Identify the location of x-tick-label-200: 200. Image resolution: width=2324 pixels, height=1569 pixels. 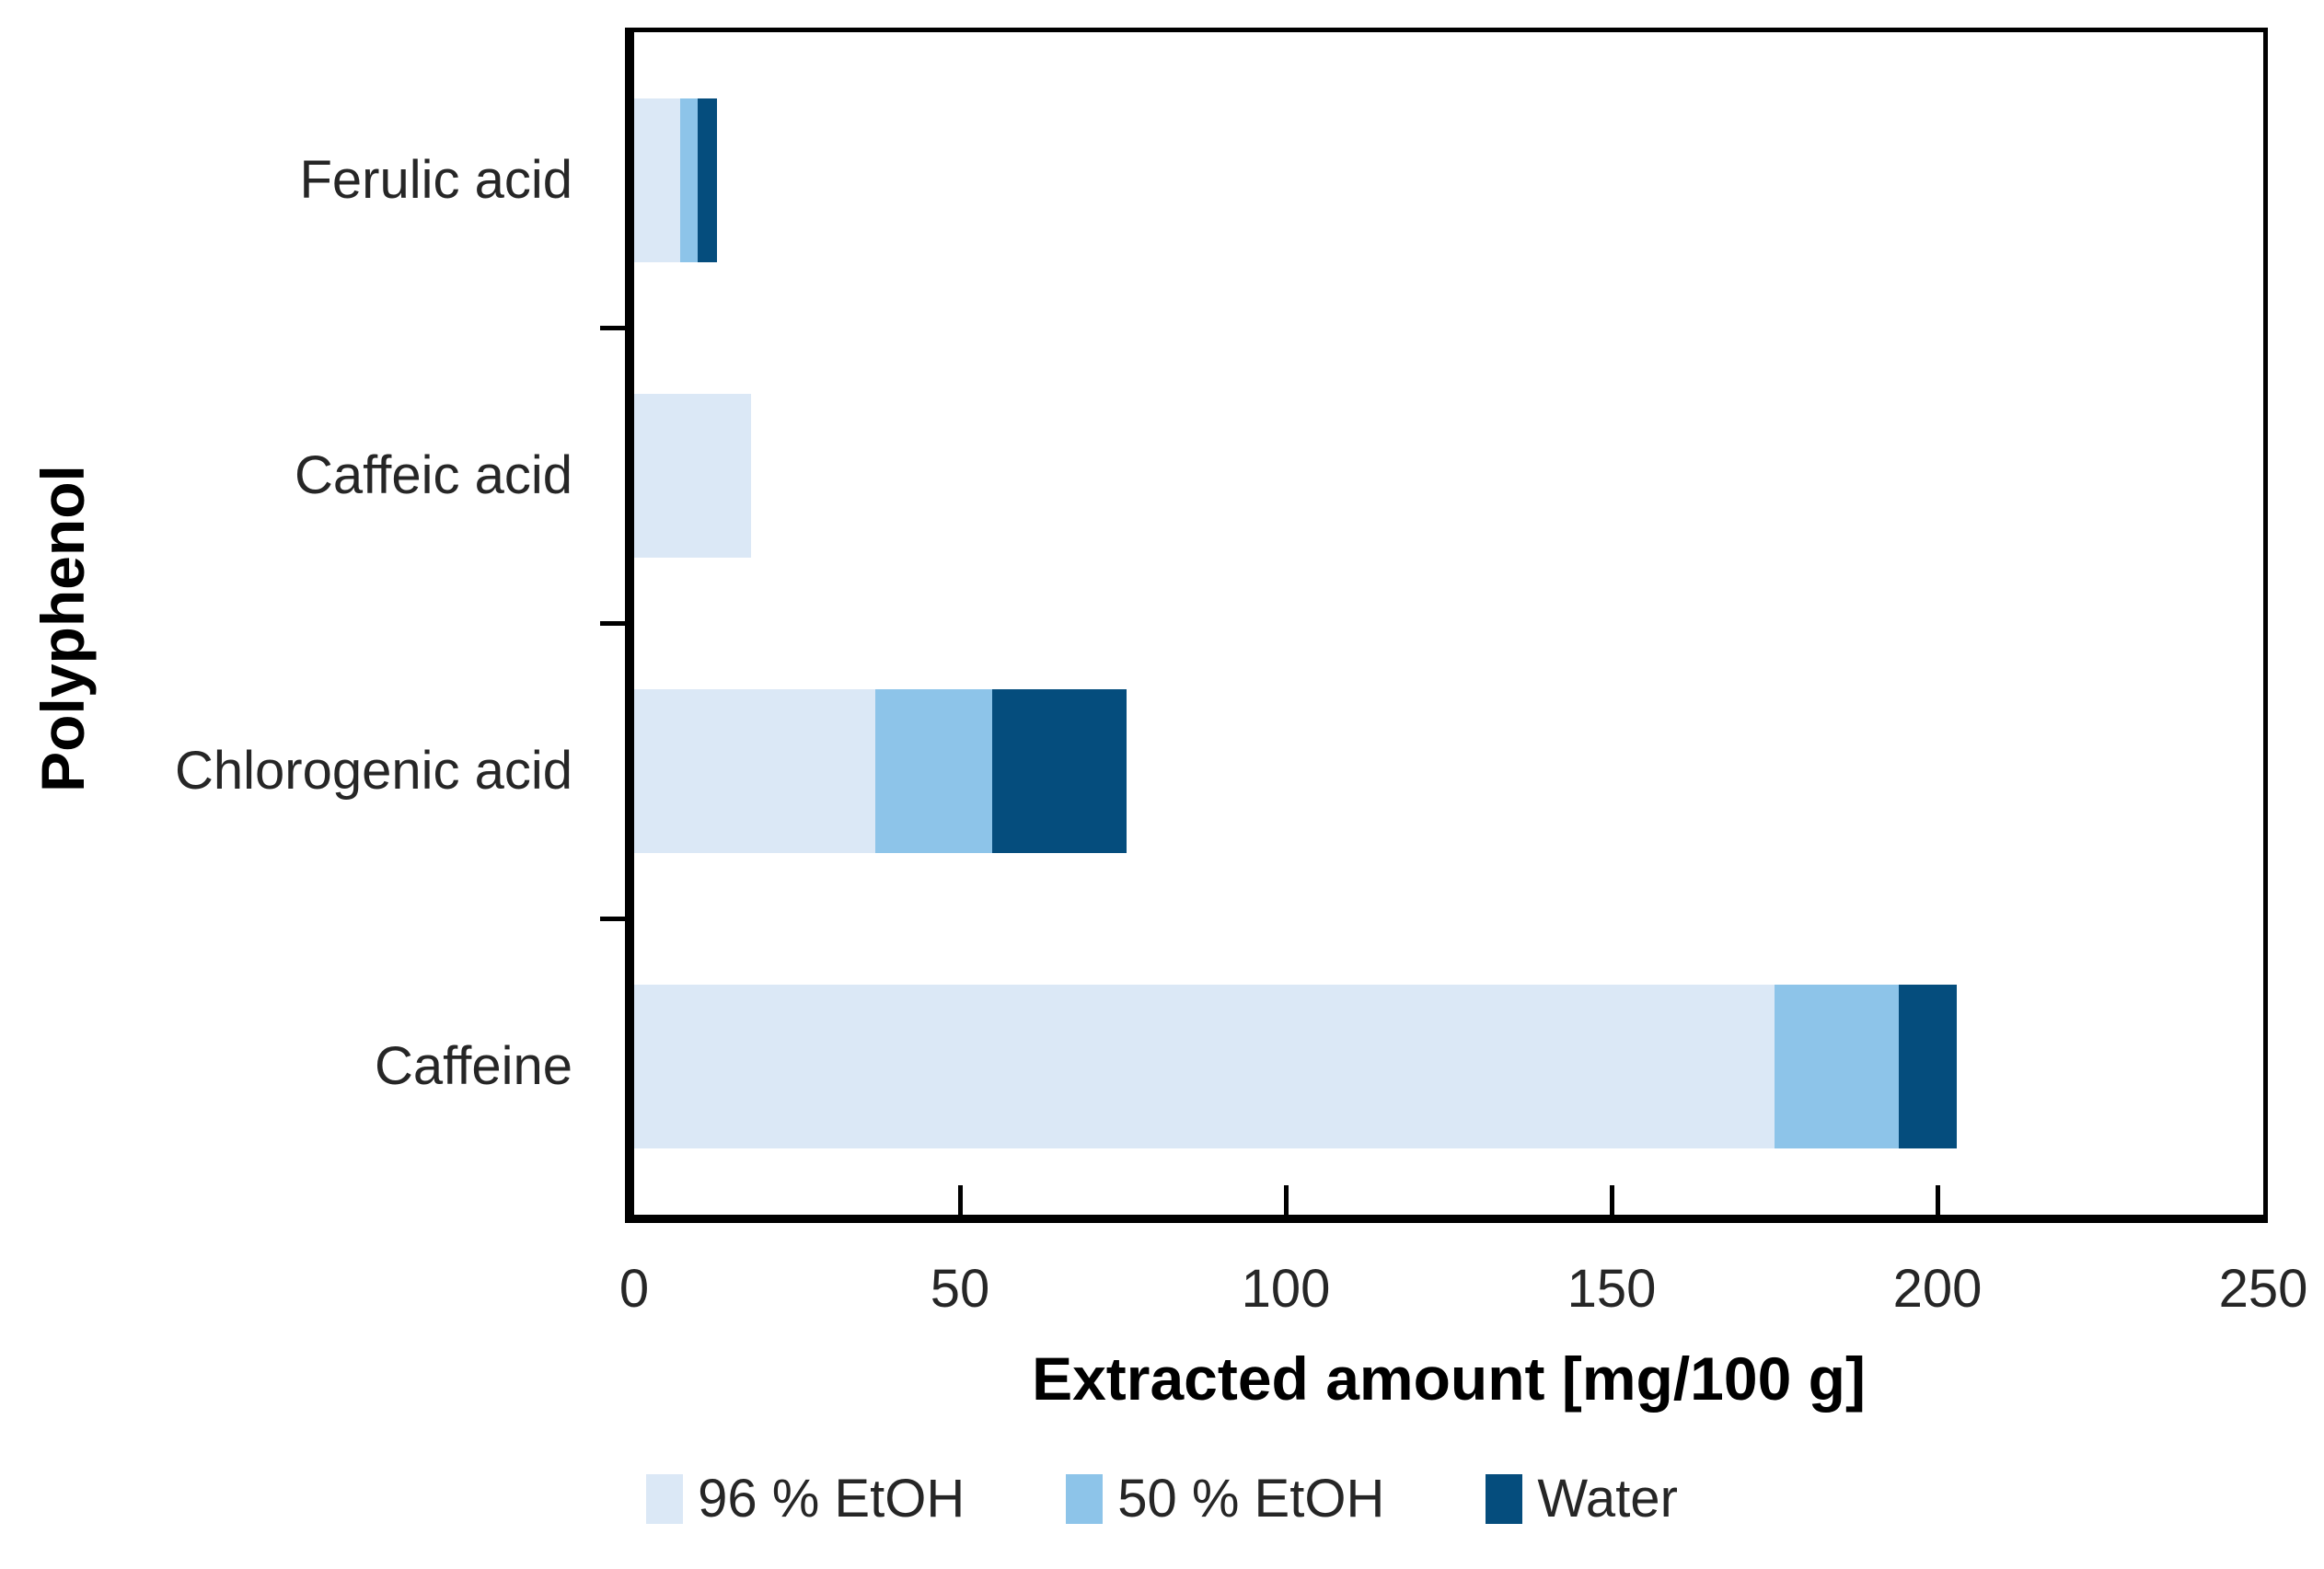
(1937, 1289).